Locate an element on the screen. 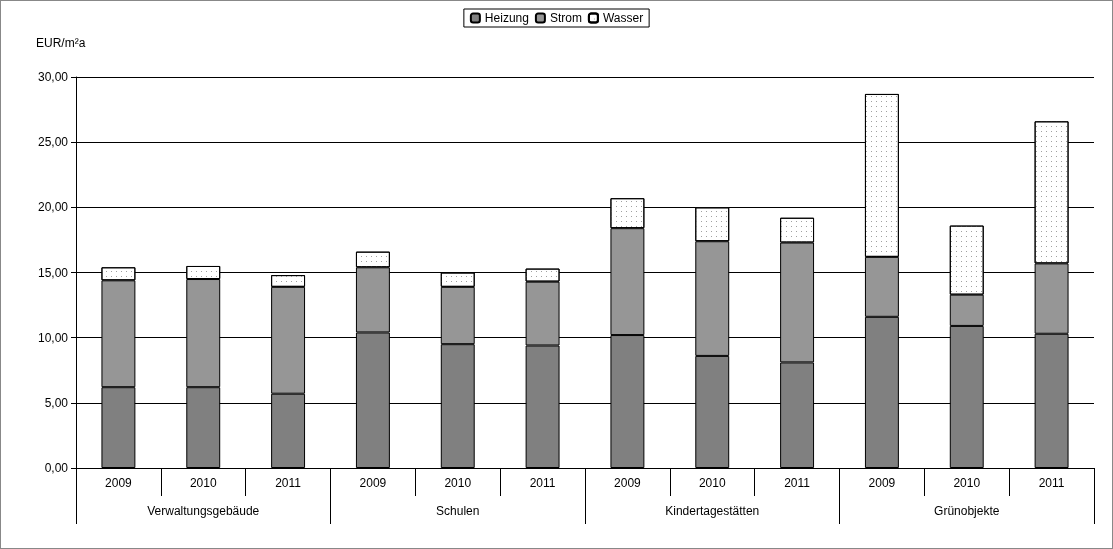 This screenshot has width=1113, height=549. legend-label: Heizung is located at coordinates (506, 18).